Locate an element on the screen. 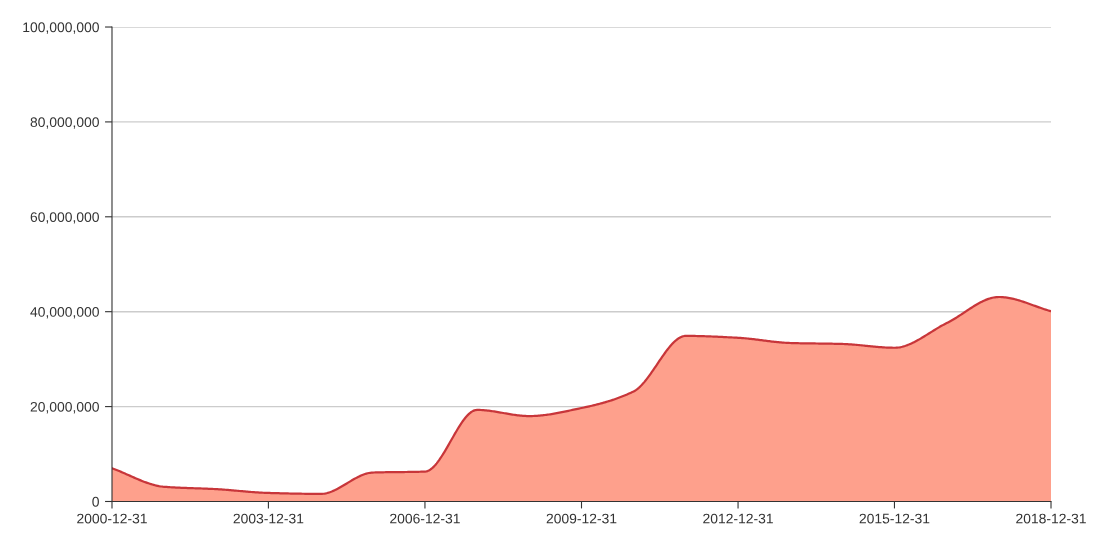  y-tick-label: 0 is located at coordinates (95, 501).